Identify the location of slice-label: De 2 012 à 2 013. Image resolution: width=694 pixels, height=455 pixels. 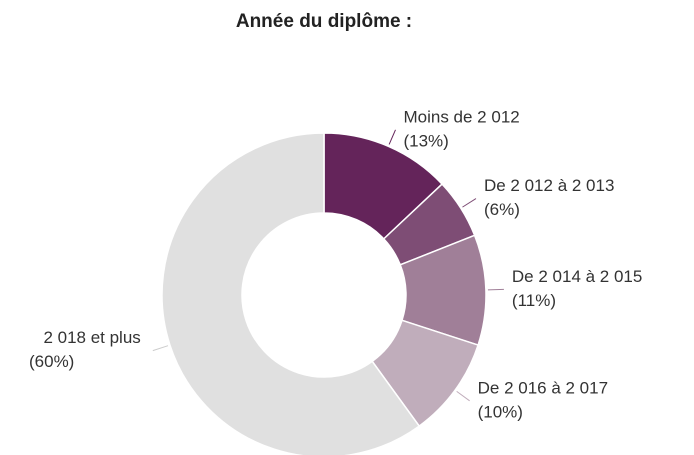
(549, 185).